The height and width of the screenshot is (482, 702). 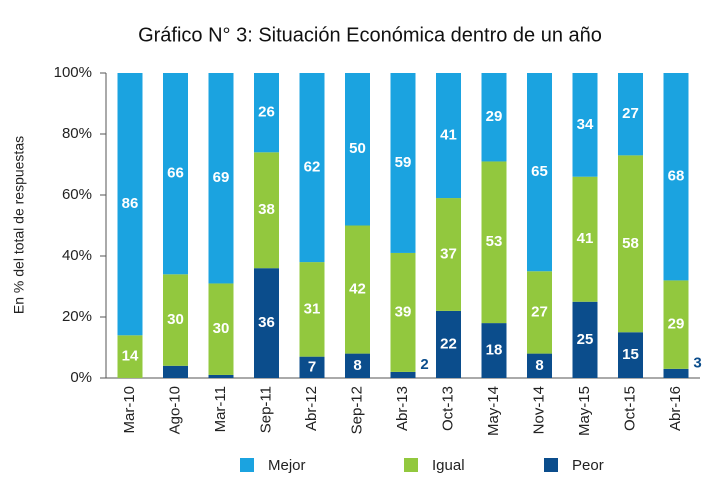 I want to click on y-tick-label: 20%, so click(x=77, y=316).